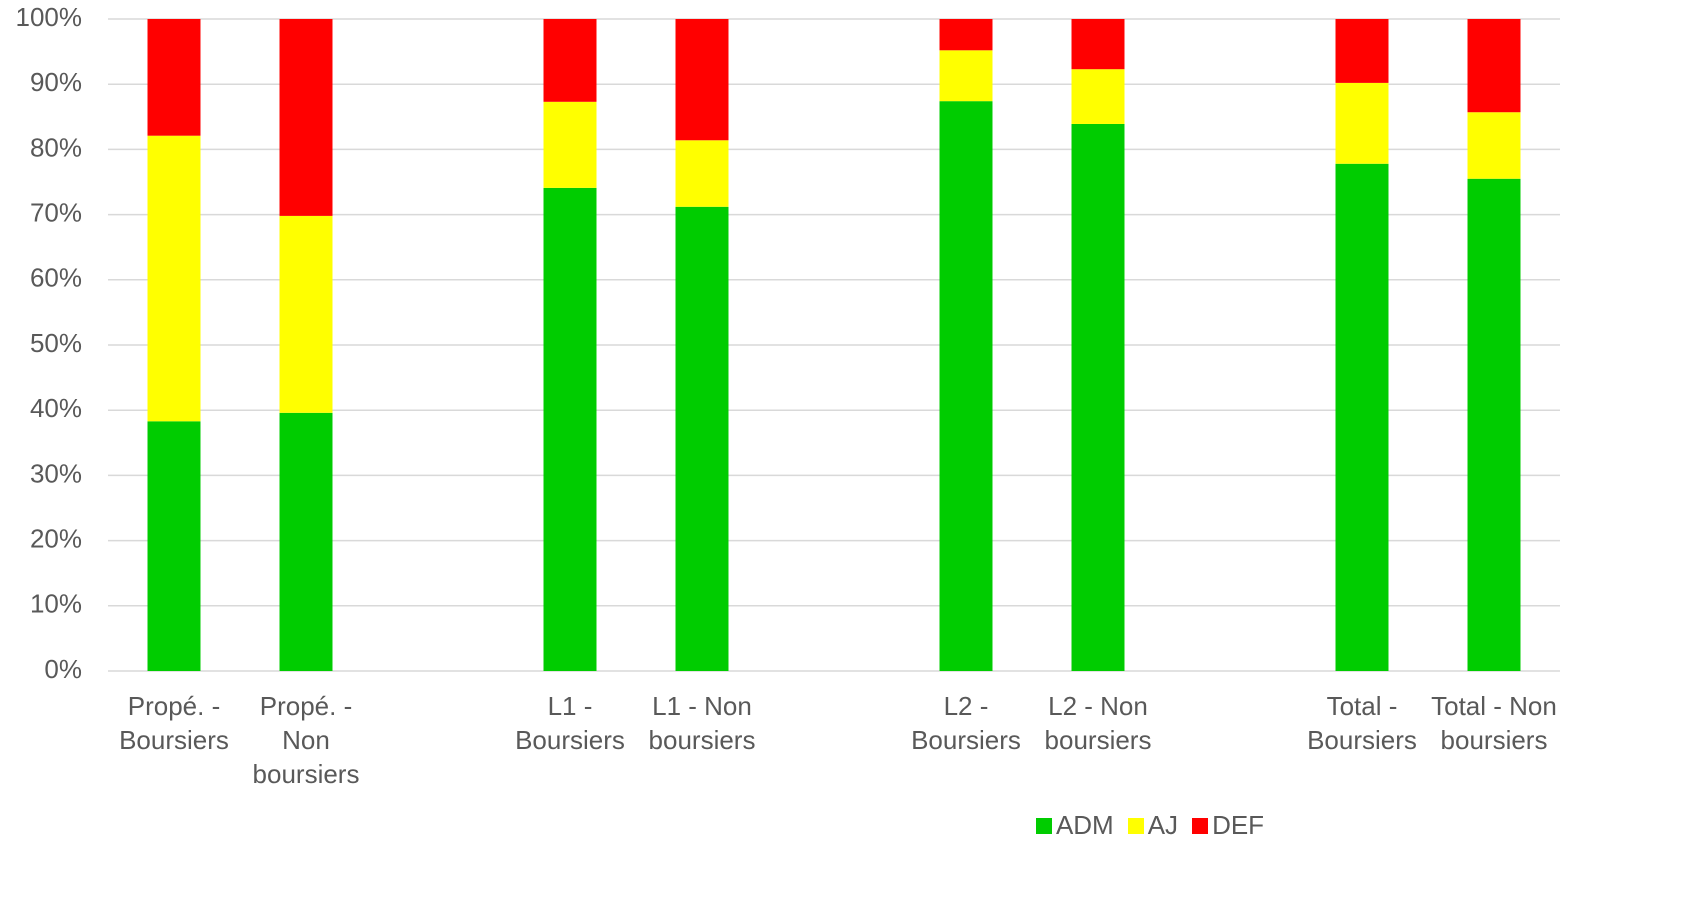 The width and height of the screenshot is (1700, 914). Describe the element at coordinates (63, 669) in the screenshot. I see `y-tick-label: 0%` at that location.